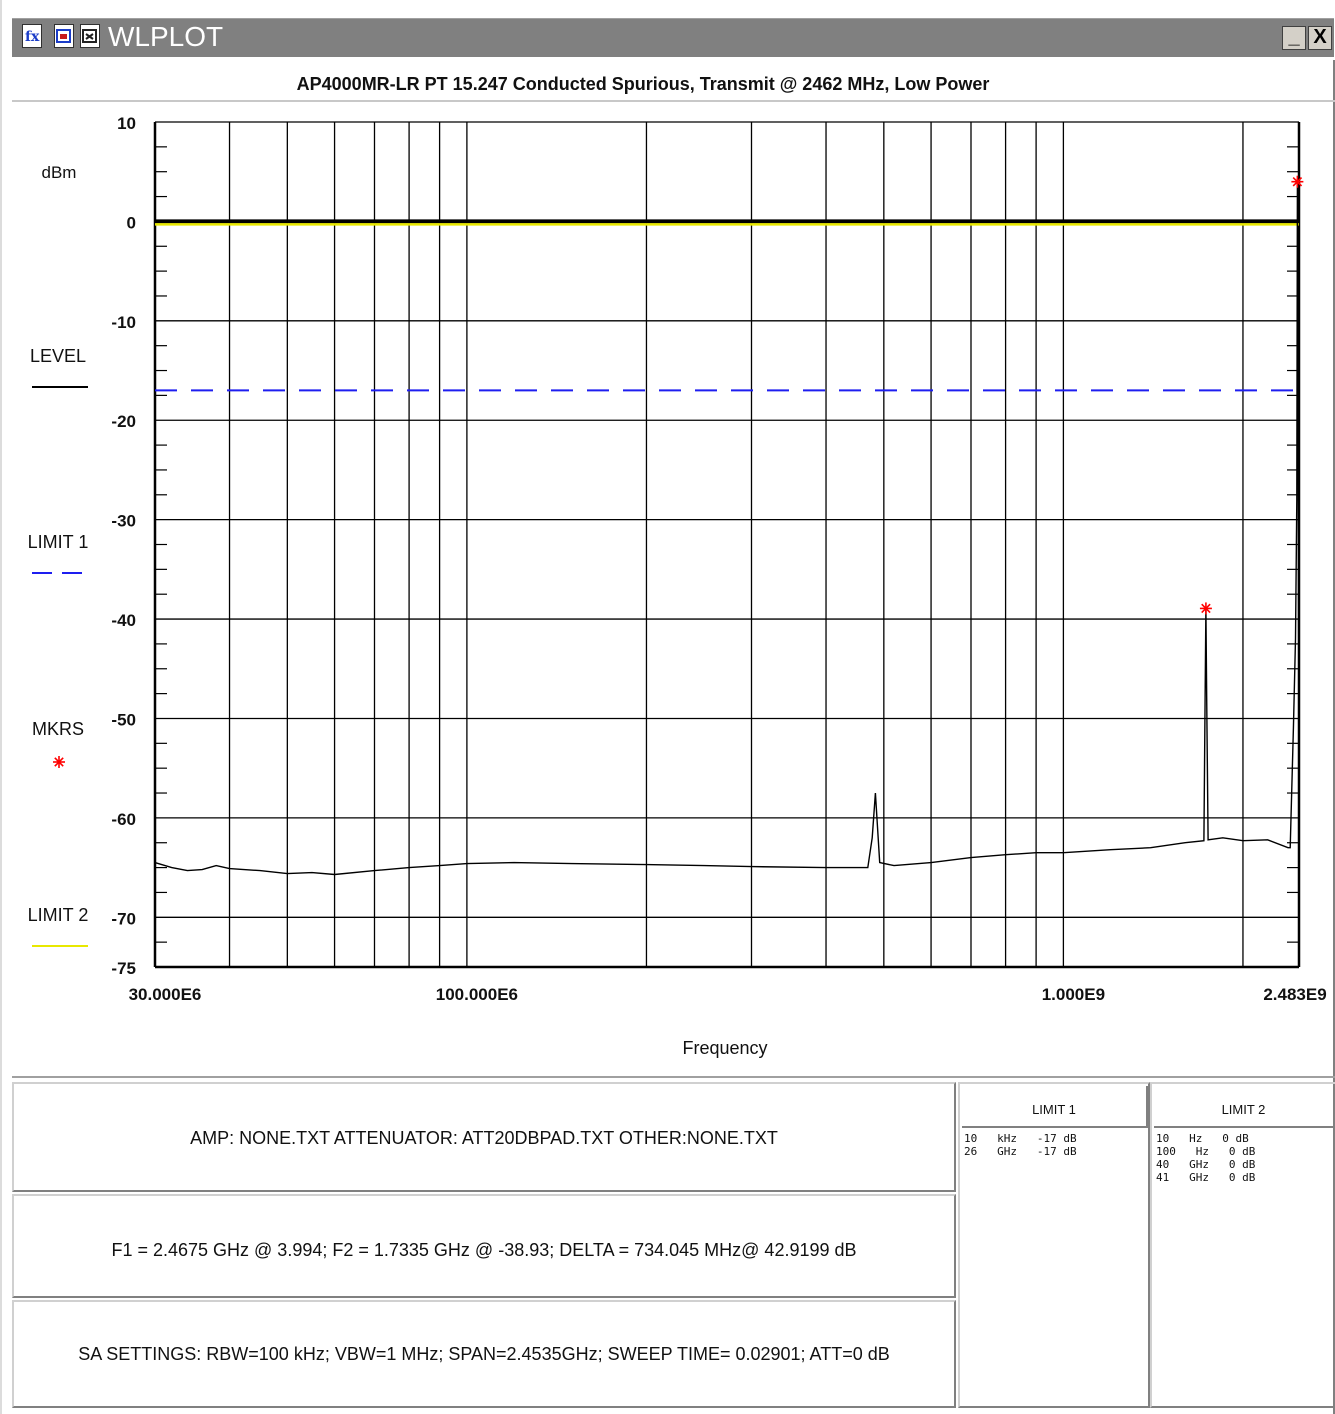 The width and height of the screenshot is (1335, 1414). I want to click on y-tick-label: 10, so click(126, 123).